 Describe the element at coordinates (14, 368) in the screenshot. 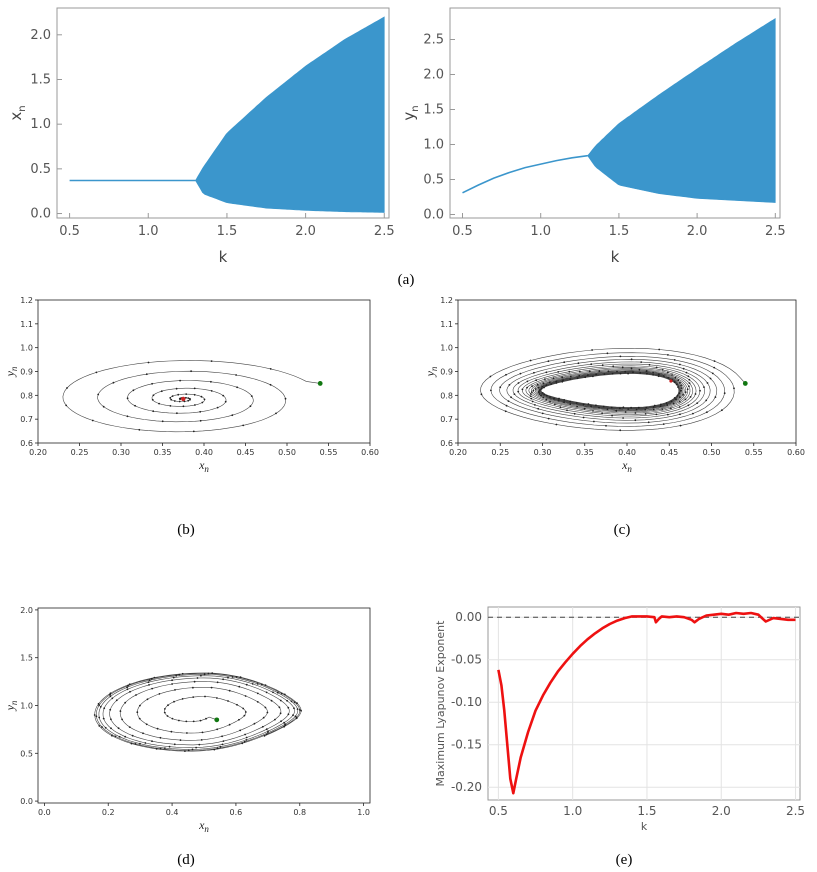

I see `y-axis-label-sub: n` at that location.